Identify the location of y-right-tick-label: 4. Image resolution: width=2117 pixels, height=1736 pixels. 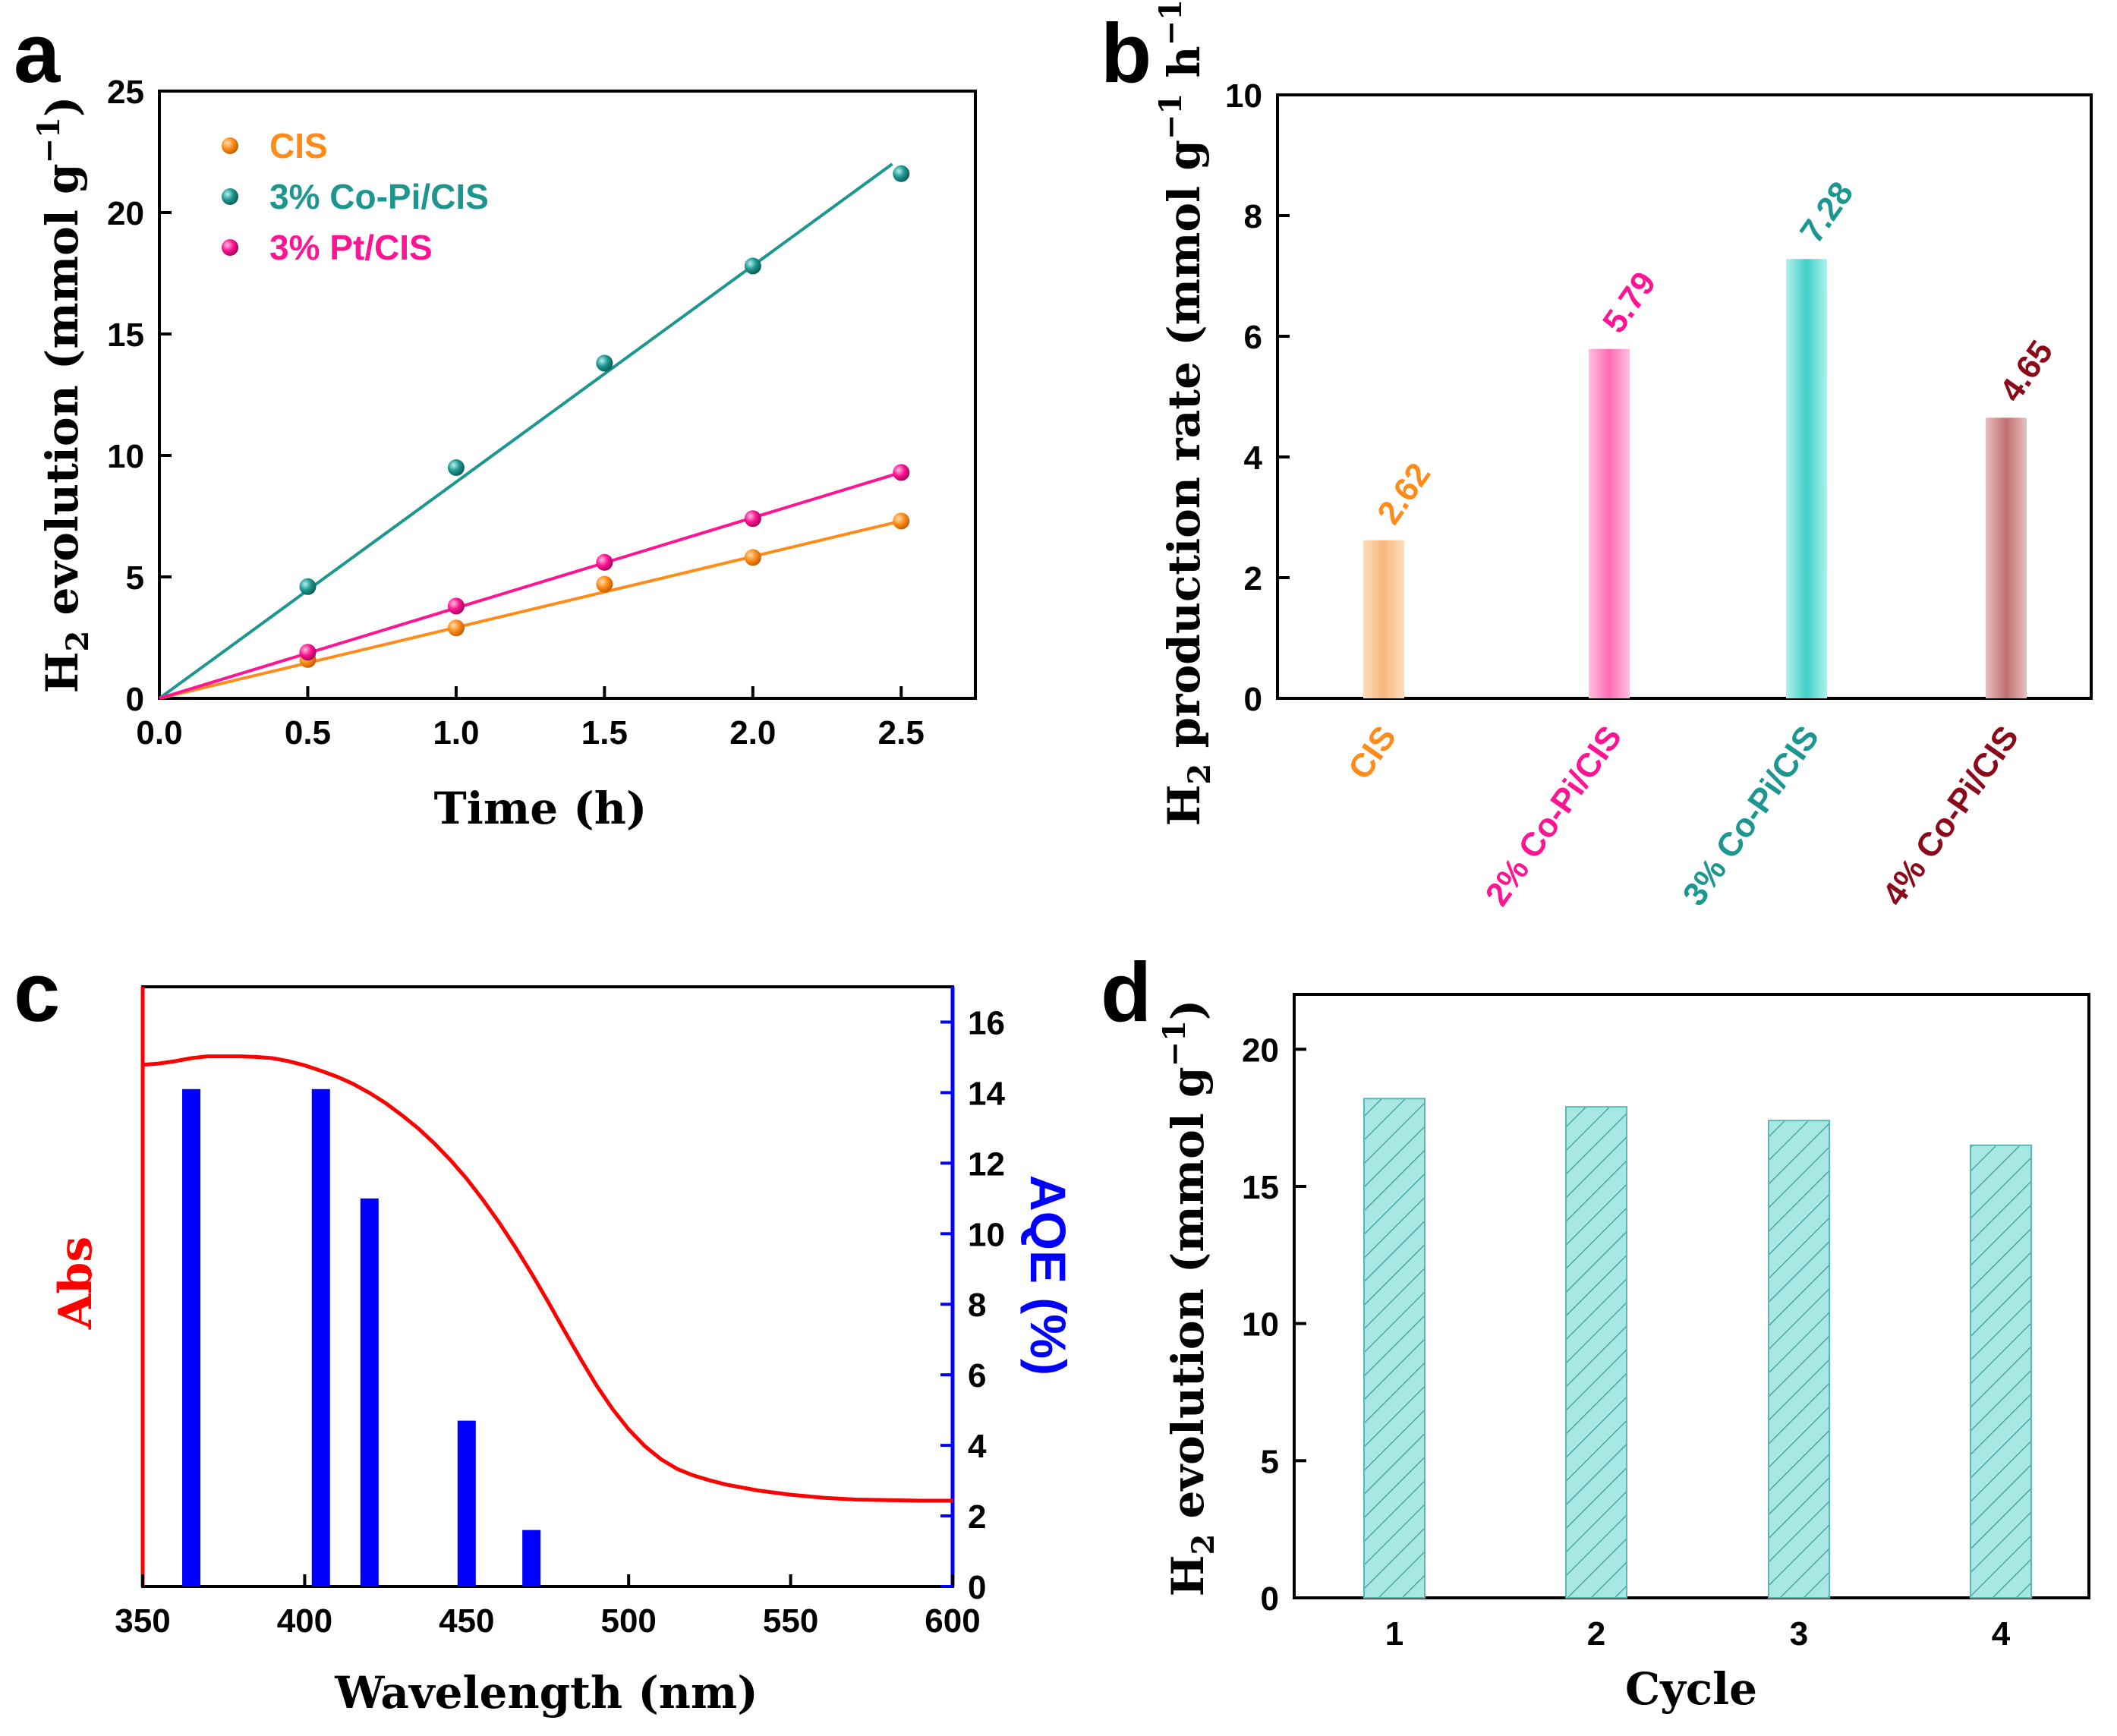
(977, 1447).